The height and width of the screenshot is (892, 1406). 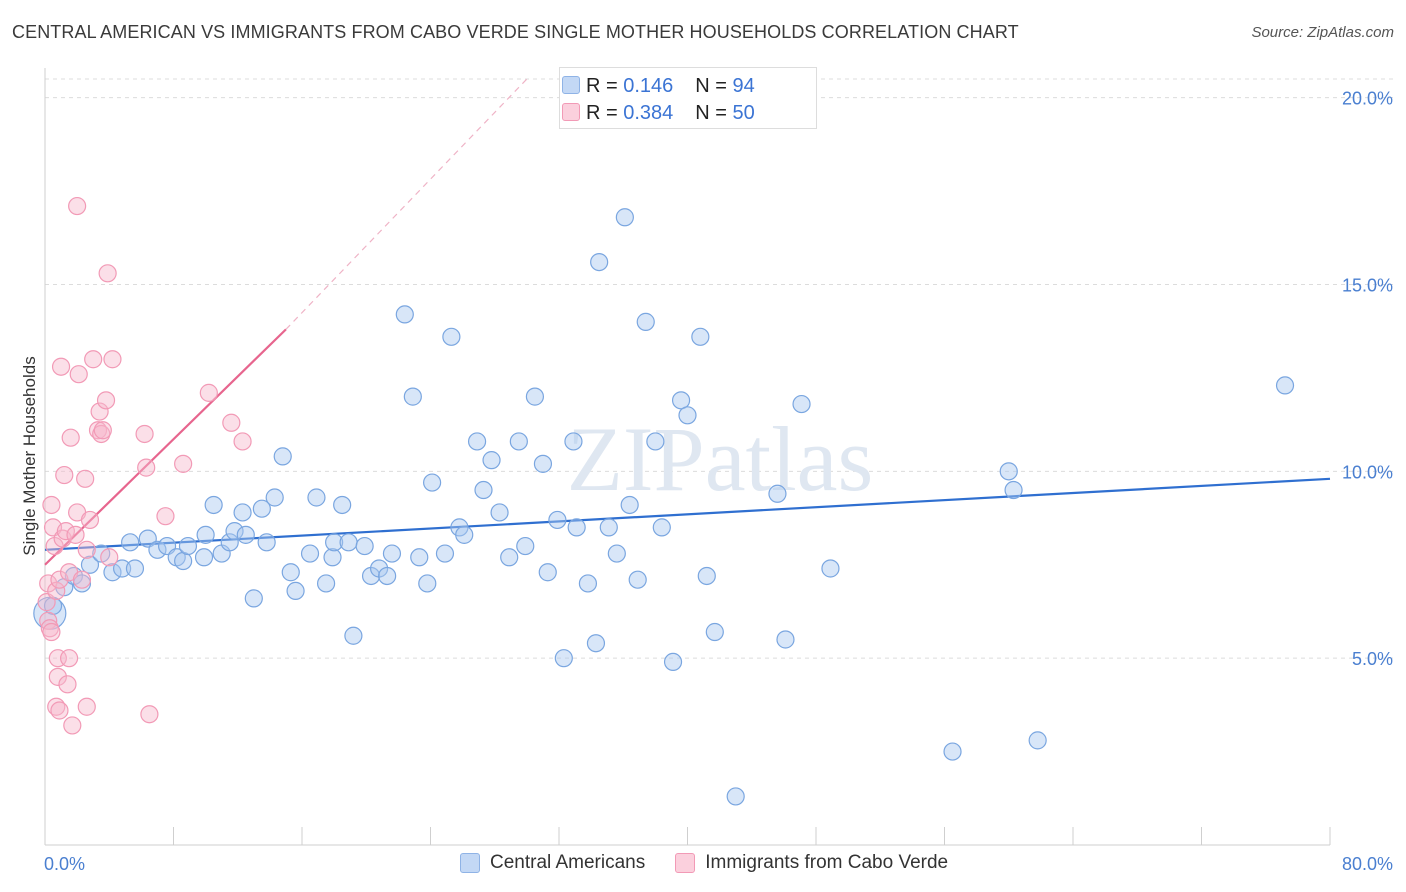 What do you see at coordinates (406, 204) in the screenshot?
I see `trend-extension` at bounding box center [406, 204].